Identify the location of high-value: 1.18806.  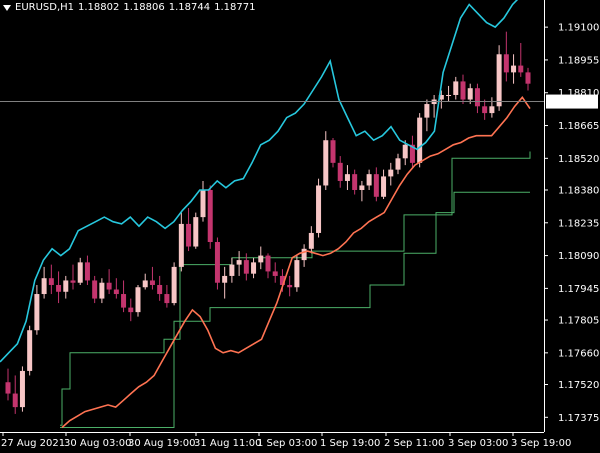
(144, 7).